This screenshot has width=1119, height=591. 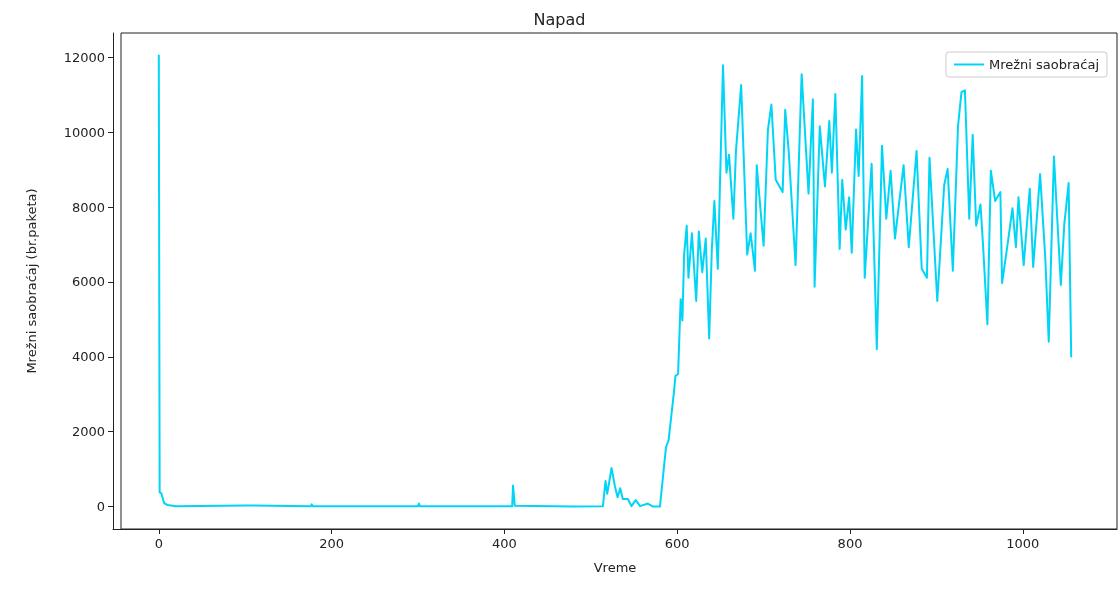 What do you see at coordinates (88, 282) in the screenshot?
I see `y-tick-label: 6000` at bounding box center [88, 282].